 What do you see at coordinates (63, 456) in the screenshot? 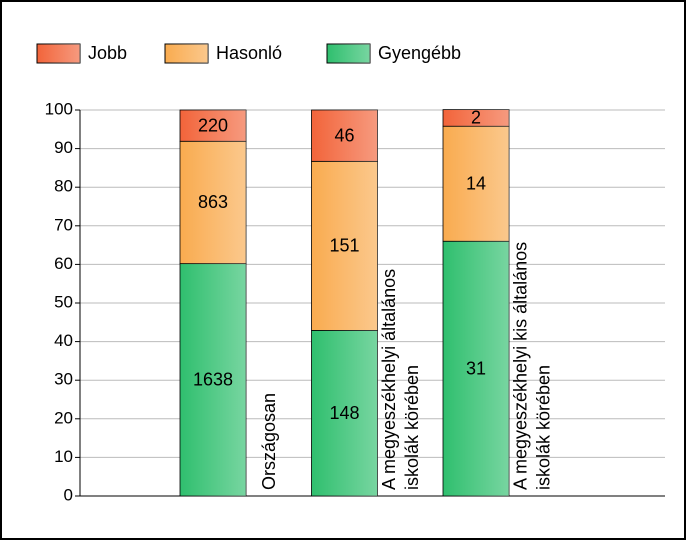
I see `y-tick-label: 10` at bounding box center [63, 456].